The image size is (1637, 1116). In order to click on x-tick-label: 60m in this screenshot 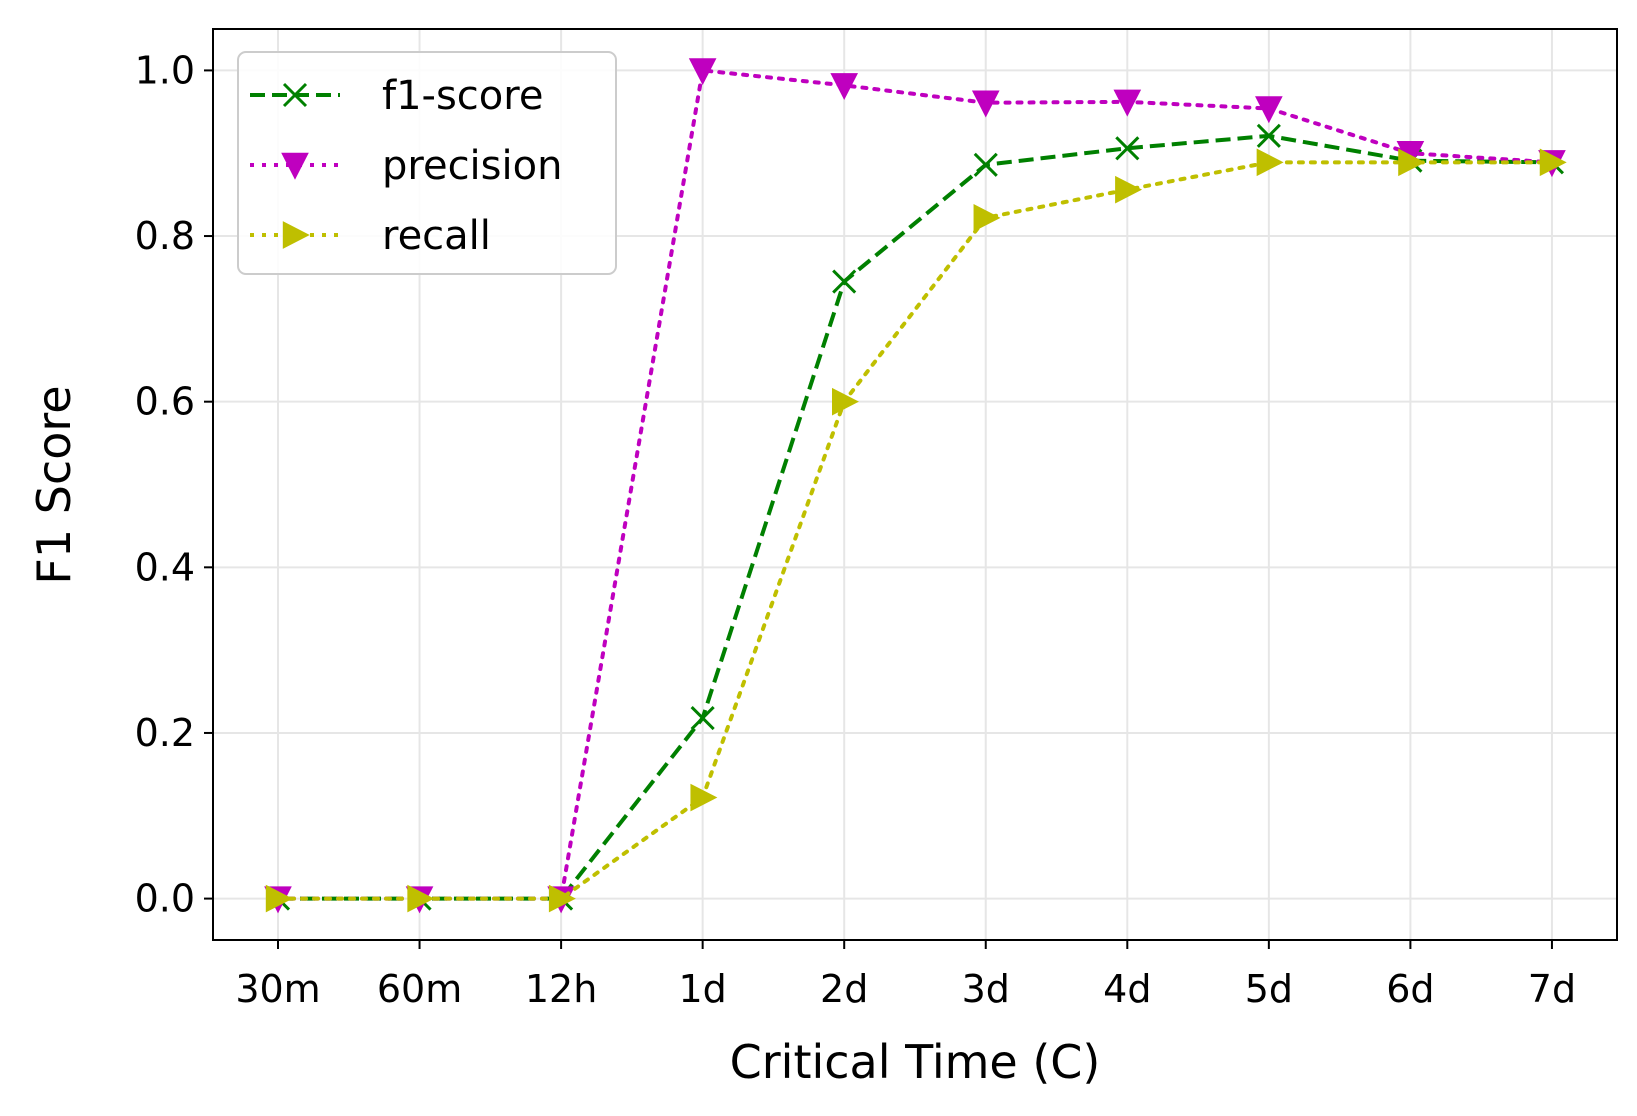, I will do `click(419, 989)`.